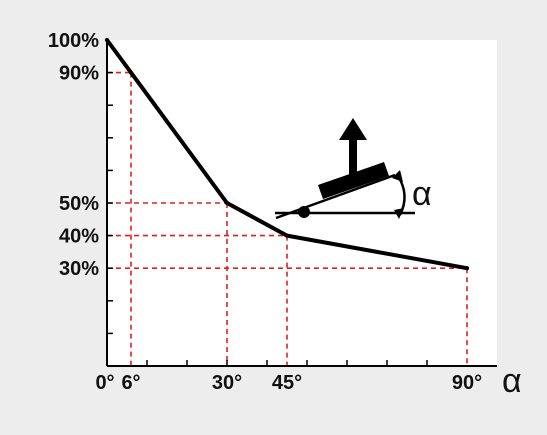 Image resolution: width=547 pixels, height=435 pixels. What do you see at coordinates (79, 269) in the screenshot?
I see `y-tick-label: 30%` at bounding box center [79, 269].